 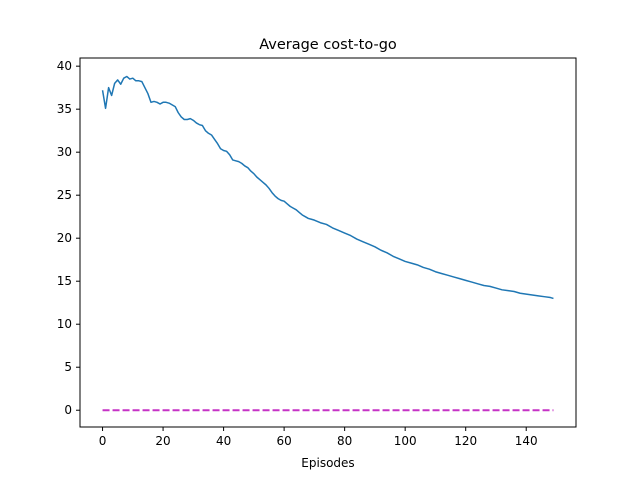 I want to click on y-tick-label: 15, so click(x=64, y=281).